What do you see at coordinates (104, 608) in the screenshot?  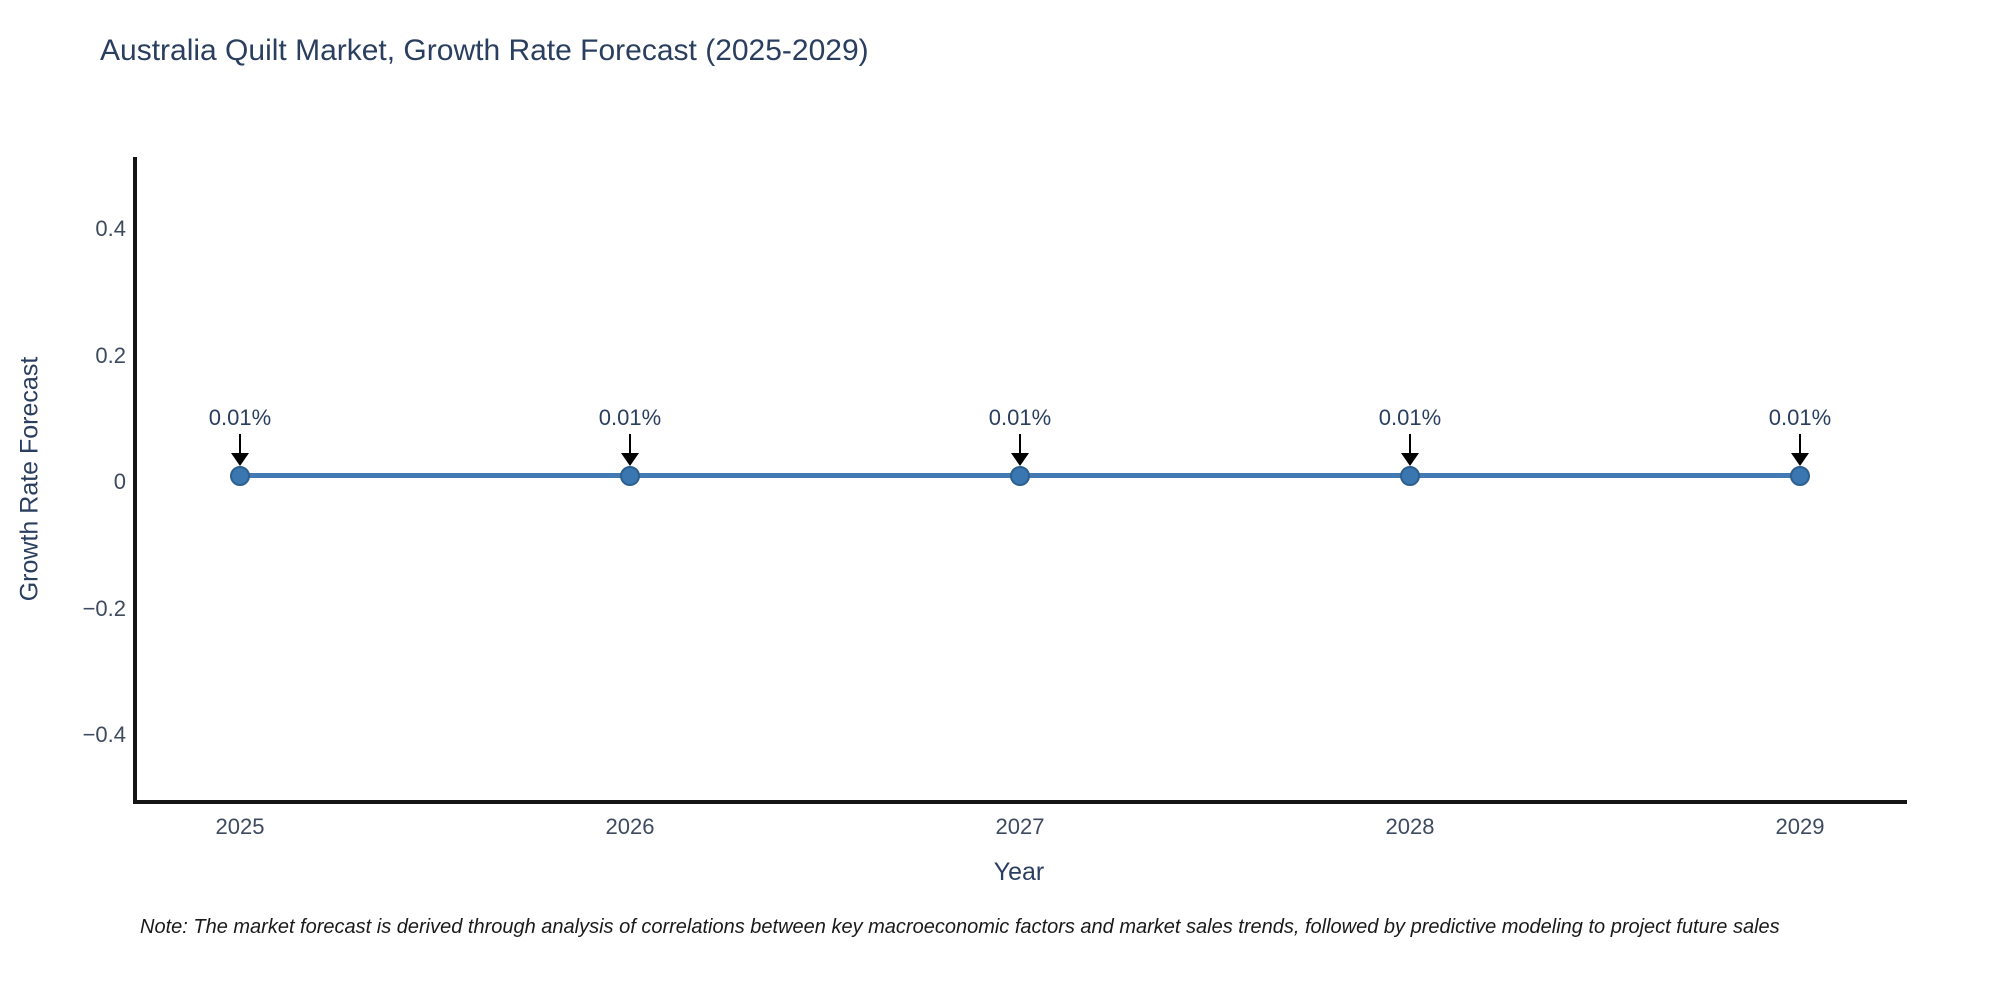 I see `y-tick-label: −0.2` at bounding box center [104, 608].